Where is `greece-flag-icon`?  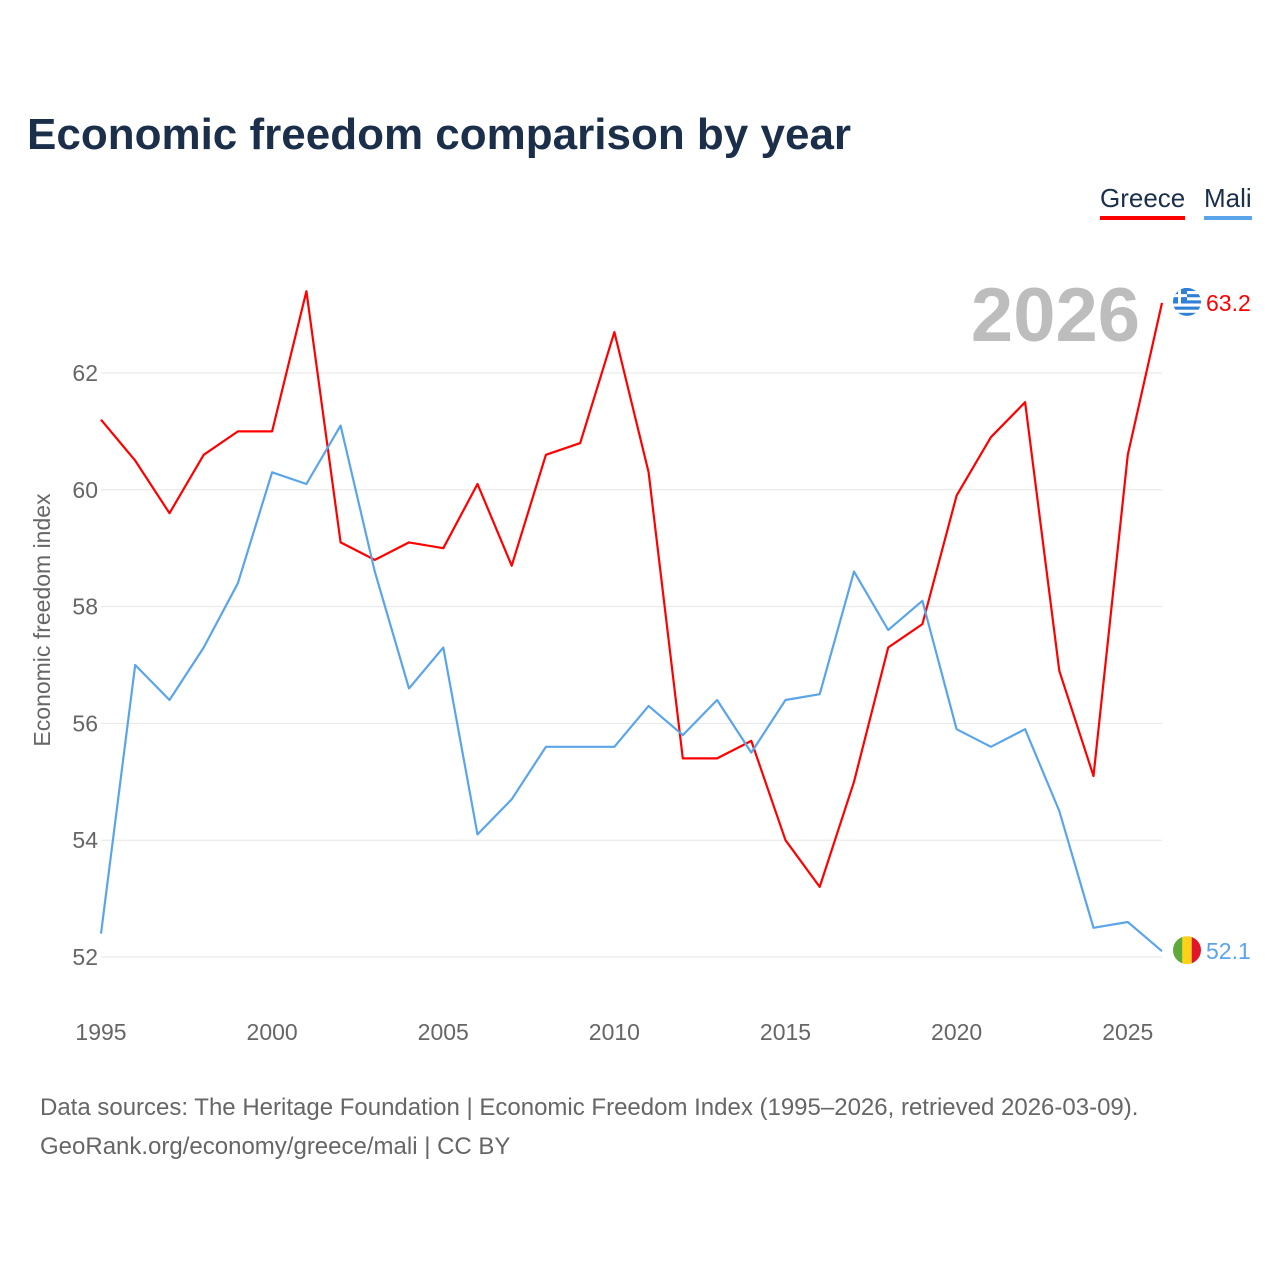 greece-flag-icon is located at coordinates (1187, 301).